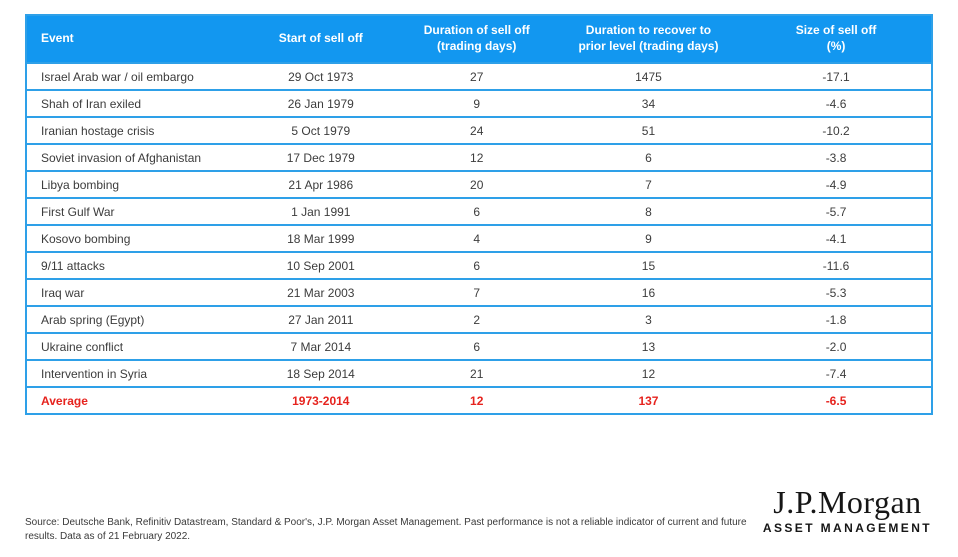 Image resolution: width=958 pixels, height=557 pixels. I want to click on cell-size: -10.2, so click(836, 130).